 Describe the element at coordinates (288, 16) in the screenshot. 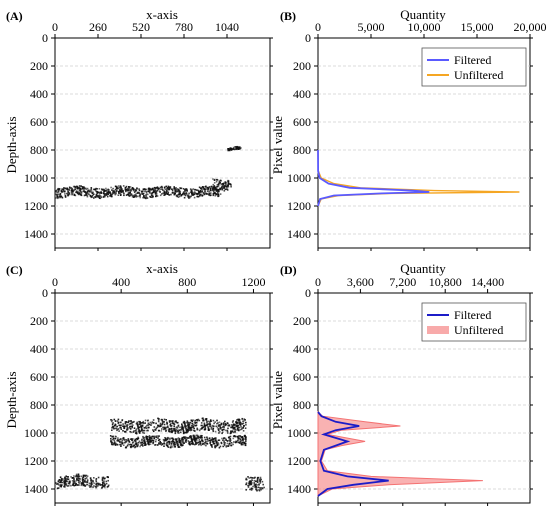

I see `panel-label-b: (B)` at that location.